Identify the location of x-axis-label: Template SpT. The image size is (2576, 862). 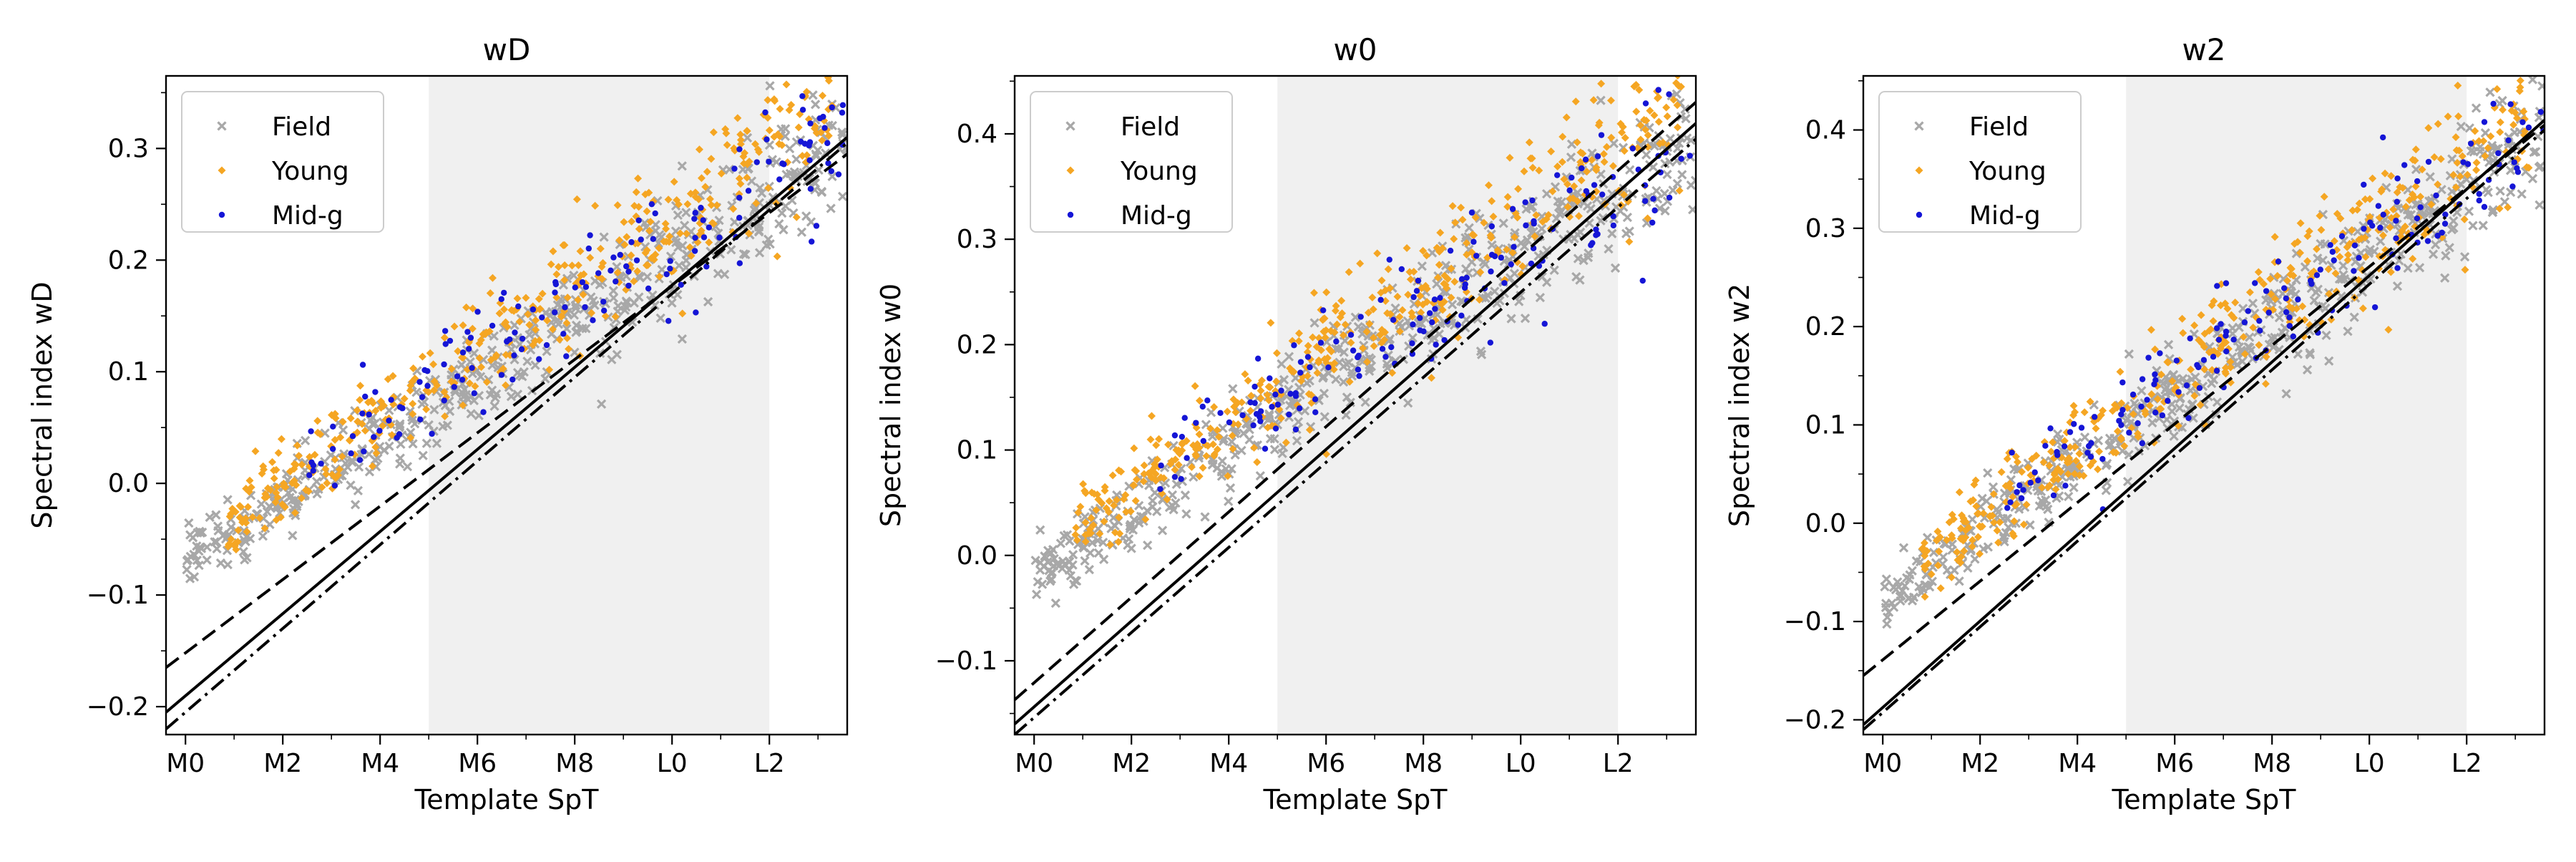
(1355, 799).